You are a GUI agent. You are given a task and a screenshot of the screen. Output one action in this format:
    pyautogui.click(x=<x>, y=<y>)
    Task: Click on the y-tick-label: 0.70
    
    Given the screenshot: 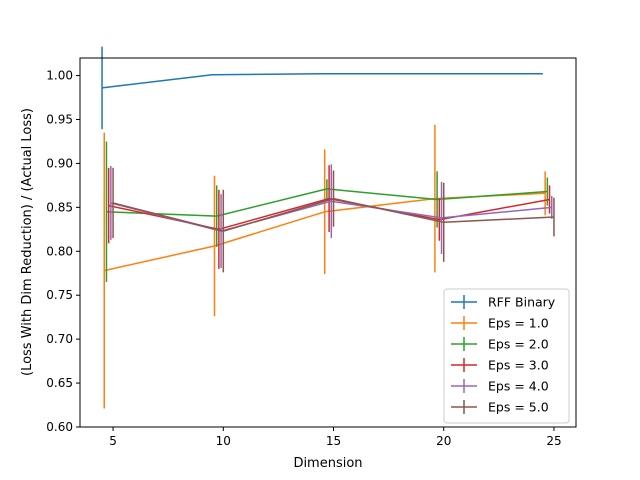 What is the action you would take?
    pyautogui.click(x=59, y=339)
    